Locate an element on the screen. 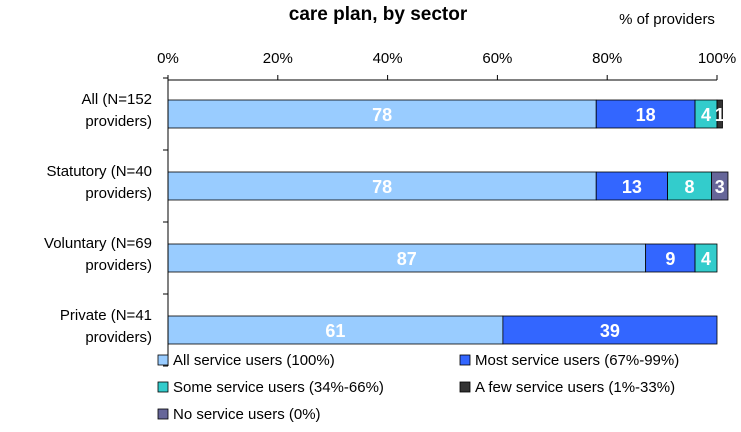 This screenshot has height=432, width=741. legend-label: All service users (100%) is located at coordinates (254, 360).